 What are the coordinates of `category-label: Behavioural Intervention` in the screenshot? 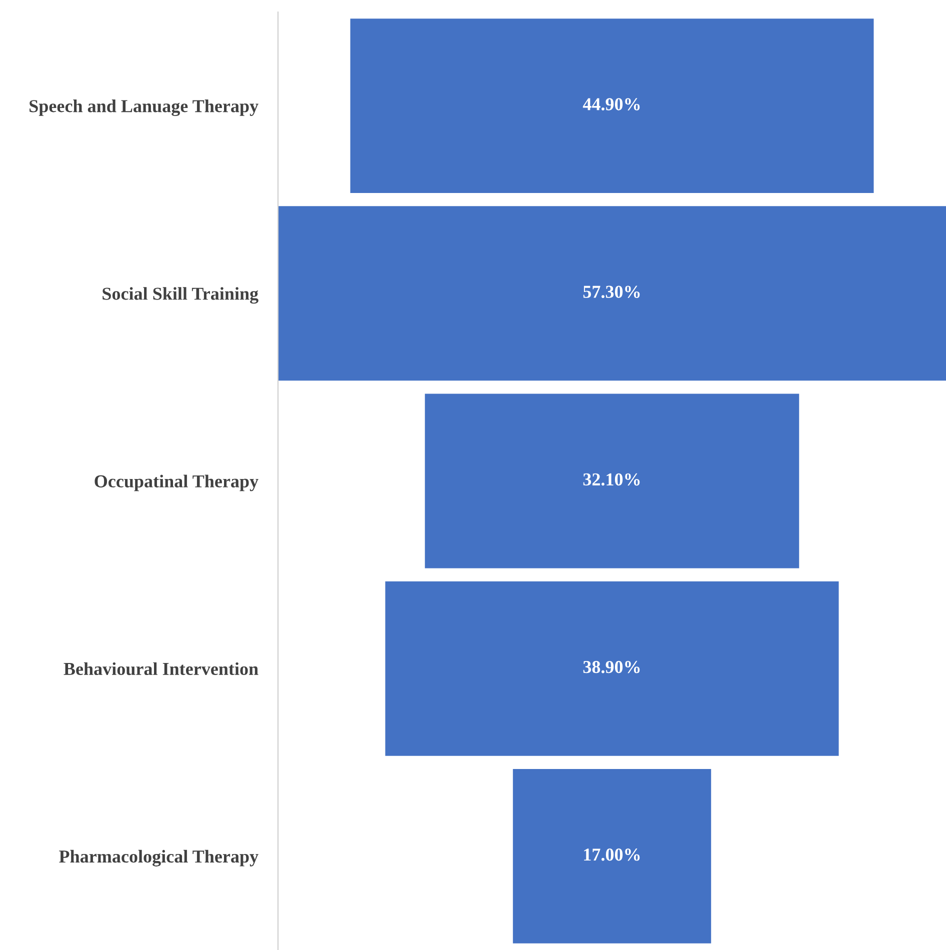 It's located at (161, 669).